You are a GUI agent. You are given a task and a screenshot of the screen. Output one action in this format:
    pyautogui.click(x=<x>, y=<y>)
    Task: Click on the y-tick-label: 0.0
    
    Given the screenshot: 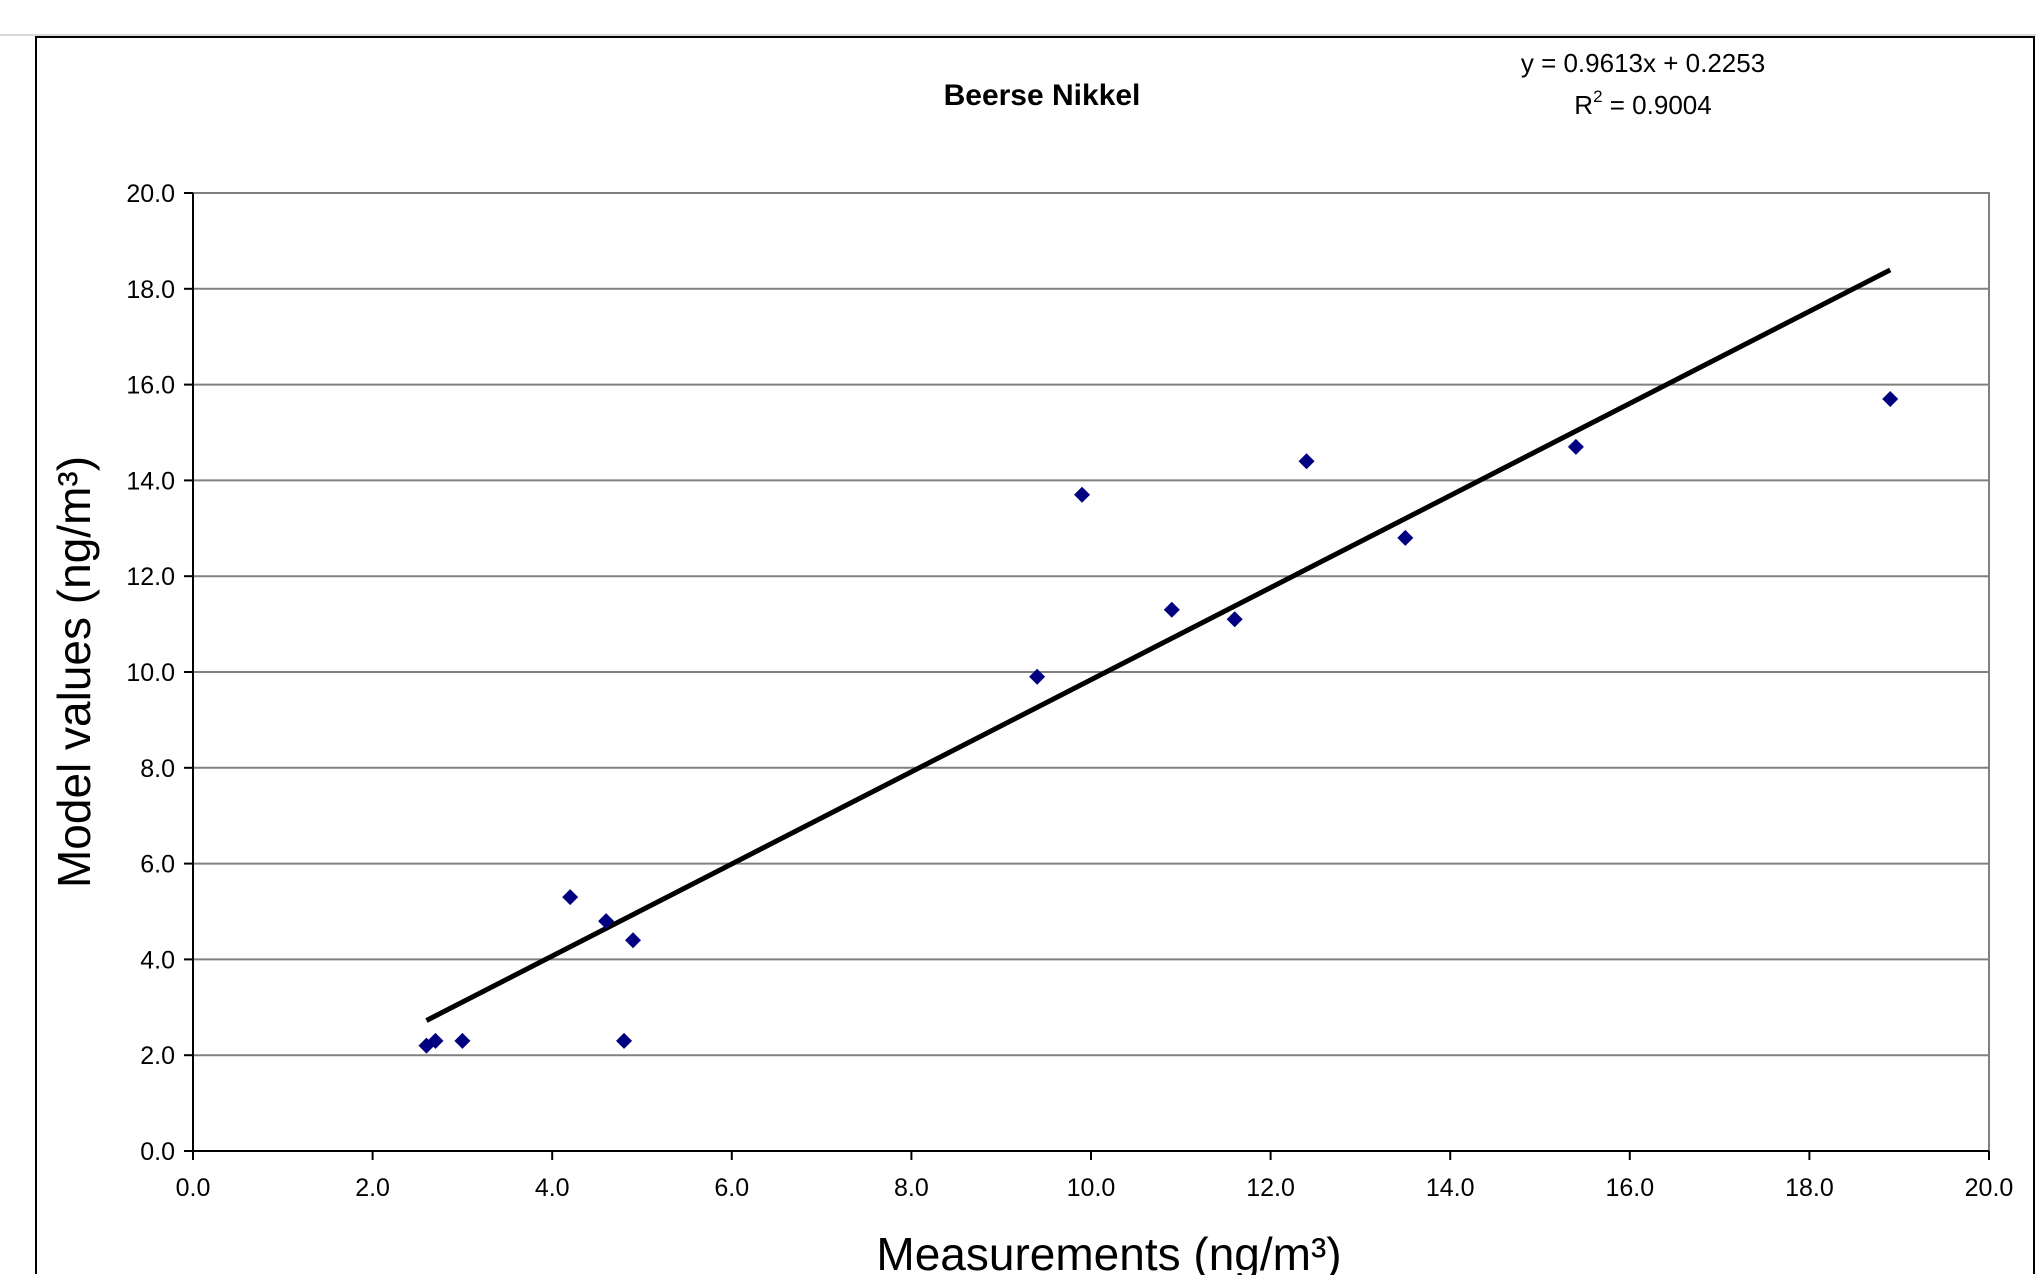 What is the action you would take?
    pyautogui.click(x=157, y=1152)
    